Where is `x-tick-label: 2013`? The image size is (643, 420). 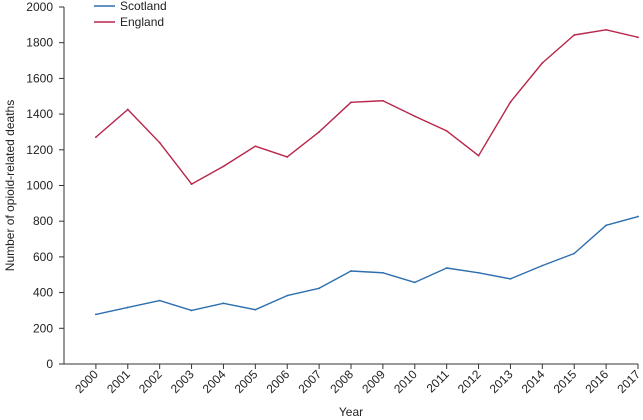
x-tick-label: 2013 is located at coordinates (501, 381).